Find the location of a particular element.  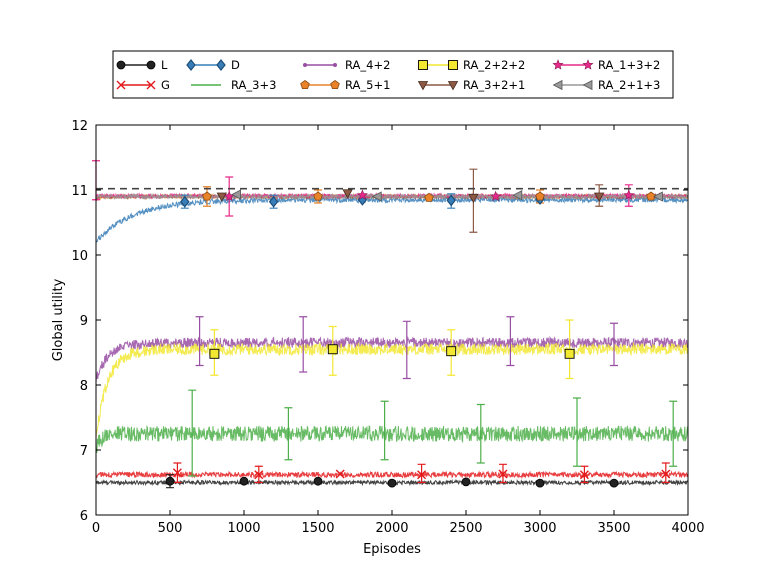

marker-RA_1+3+2-3 is located at coordinates (629, 194).